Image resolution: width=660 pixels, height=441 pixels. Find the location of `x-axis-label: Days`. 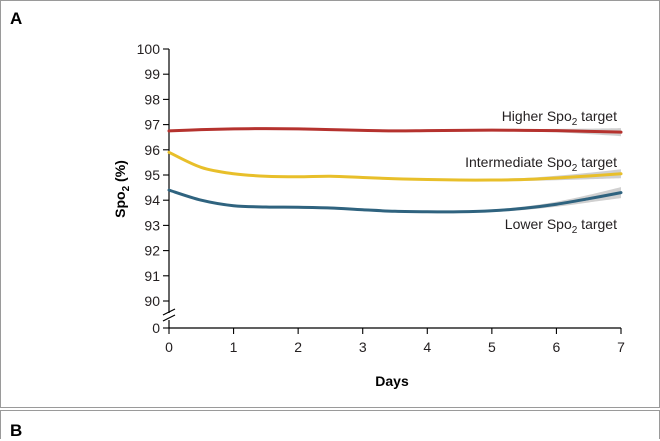

x-axis-label: Days is located at coordinates (392, 381).